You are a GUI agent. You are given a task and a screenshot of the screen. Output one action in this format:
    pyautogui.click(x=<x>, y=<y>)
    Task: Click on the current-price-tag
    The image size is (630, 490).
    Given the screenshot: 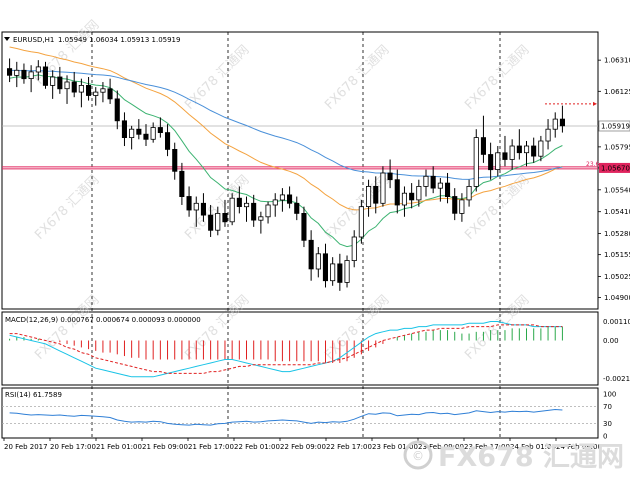 What is the action you would take?
    pyautogui.click(x=614, y=126)
    